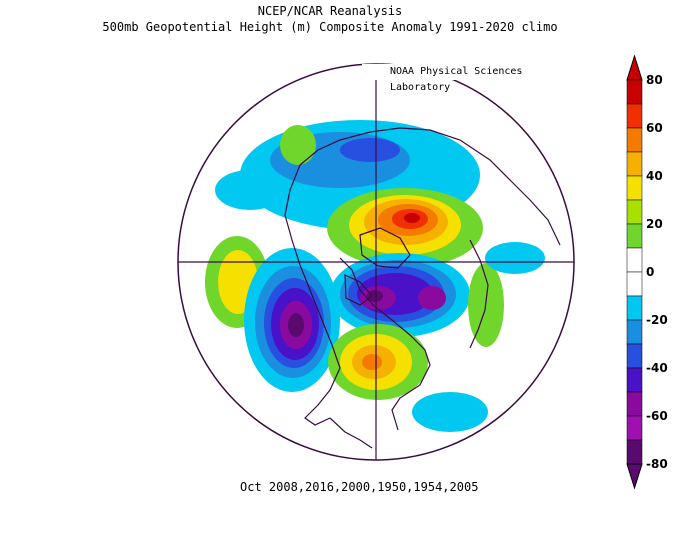 The width and height of the screenshot is (700, 542). Describe the element at coordinates (654, 128) in the screenshot. I see `colorbar-tick-label: 60` at that location.